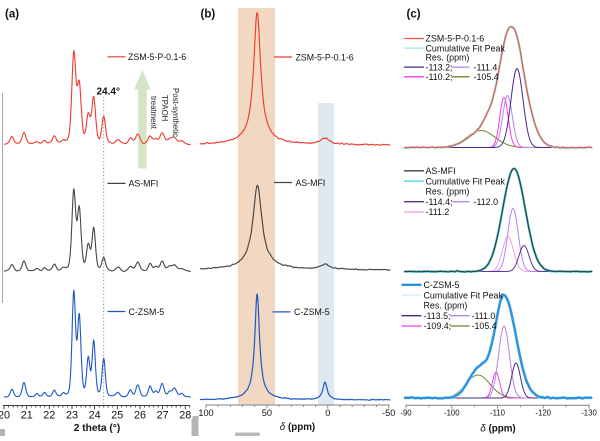 The image size is (600, 441). Describe the element at coordinates (414, 15) in the screenshot. I see `svg-text: (c)` at that location.